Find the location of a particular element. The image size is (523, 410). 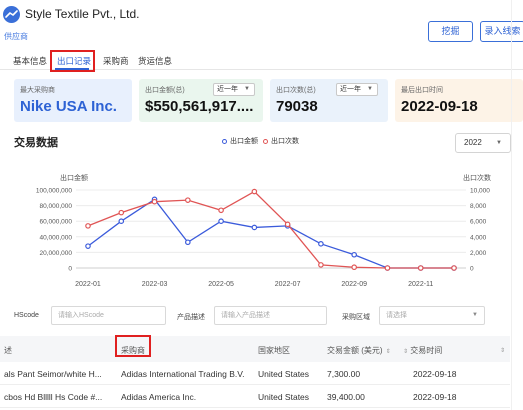

x-tick-label: 2022-09 is located at coordinates (354, 284).